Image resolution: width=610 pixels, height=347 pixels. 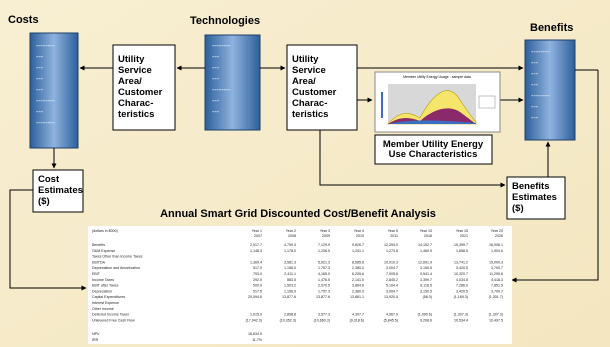 What do you see at coordinates (359, 231) in the screenshot?
I see `column-header: Year 4` at bounding box center [359, 231].